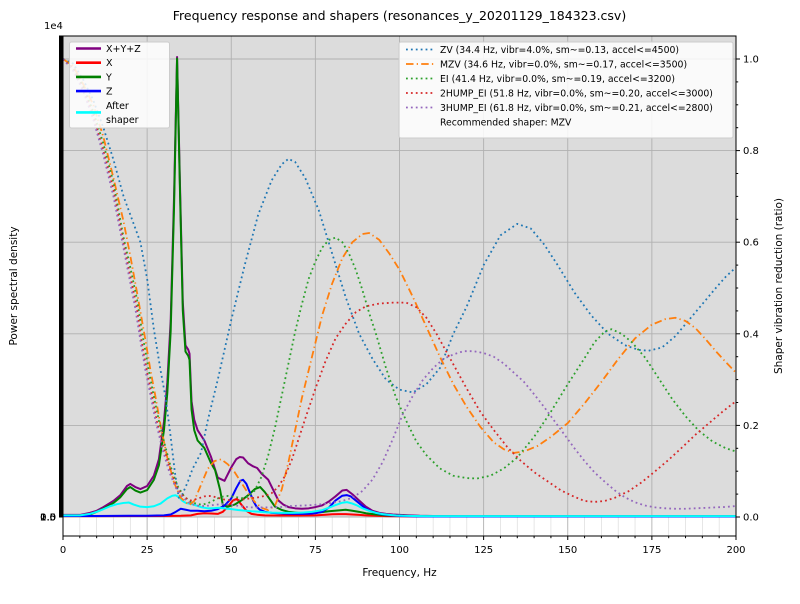 The image size is (800, 604). What do you see at coordinates (751, 60) in the screenshot?
I see `right-y-tick-label: 1.0` at bounding box center [751, 60].